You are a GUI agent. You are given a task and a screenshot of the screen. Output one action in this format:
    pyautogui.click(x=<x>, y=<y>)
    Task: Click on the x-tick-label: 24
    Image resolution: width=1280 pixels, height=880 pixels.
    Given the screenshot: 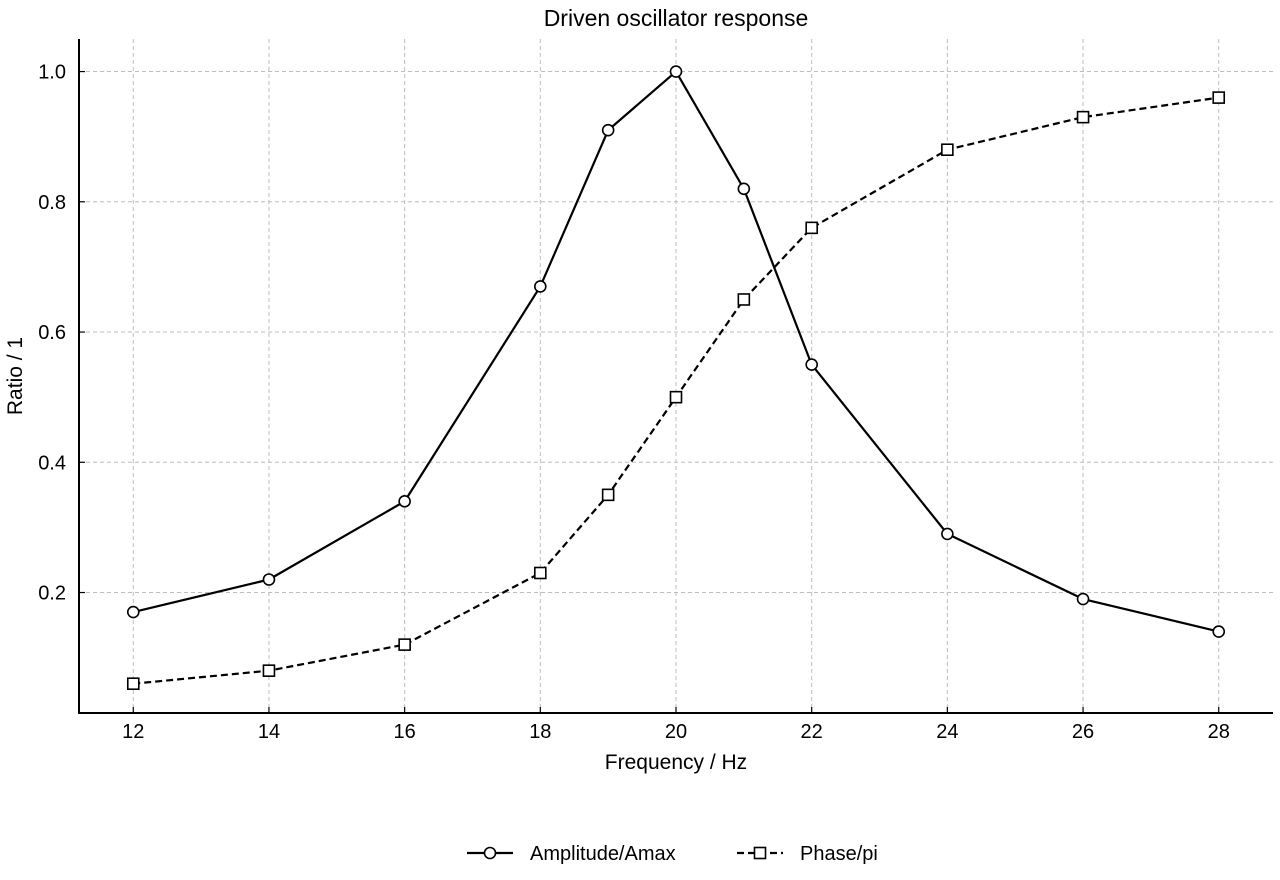 What is the action you would take?
    pyautogui.click(x=947, y=732)
    